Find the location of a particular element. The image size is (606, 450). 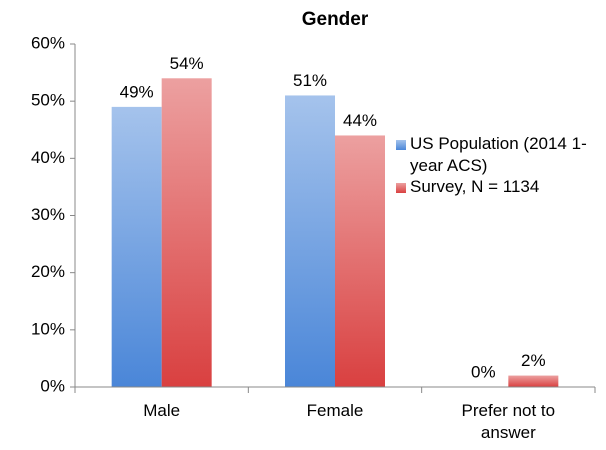

chart-title: Gender is located at coordinates (335, 19).